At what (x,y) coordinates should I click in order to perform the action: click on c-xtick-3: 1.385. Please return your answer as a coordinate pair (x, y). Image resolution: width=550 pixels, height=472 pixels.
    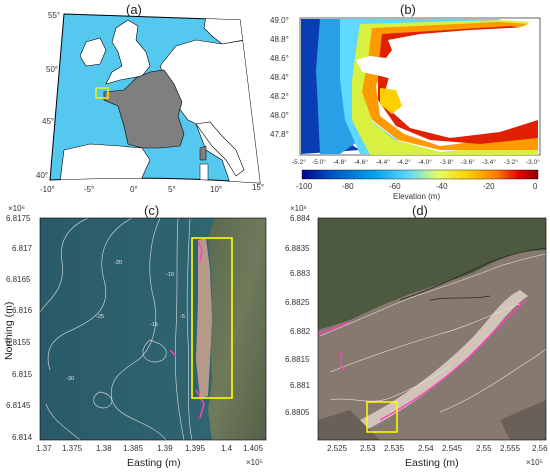
    Looking at the image, I should click on (133, 448).